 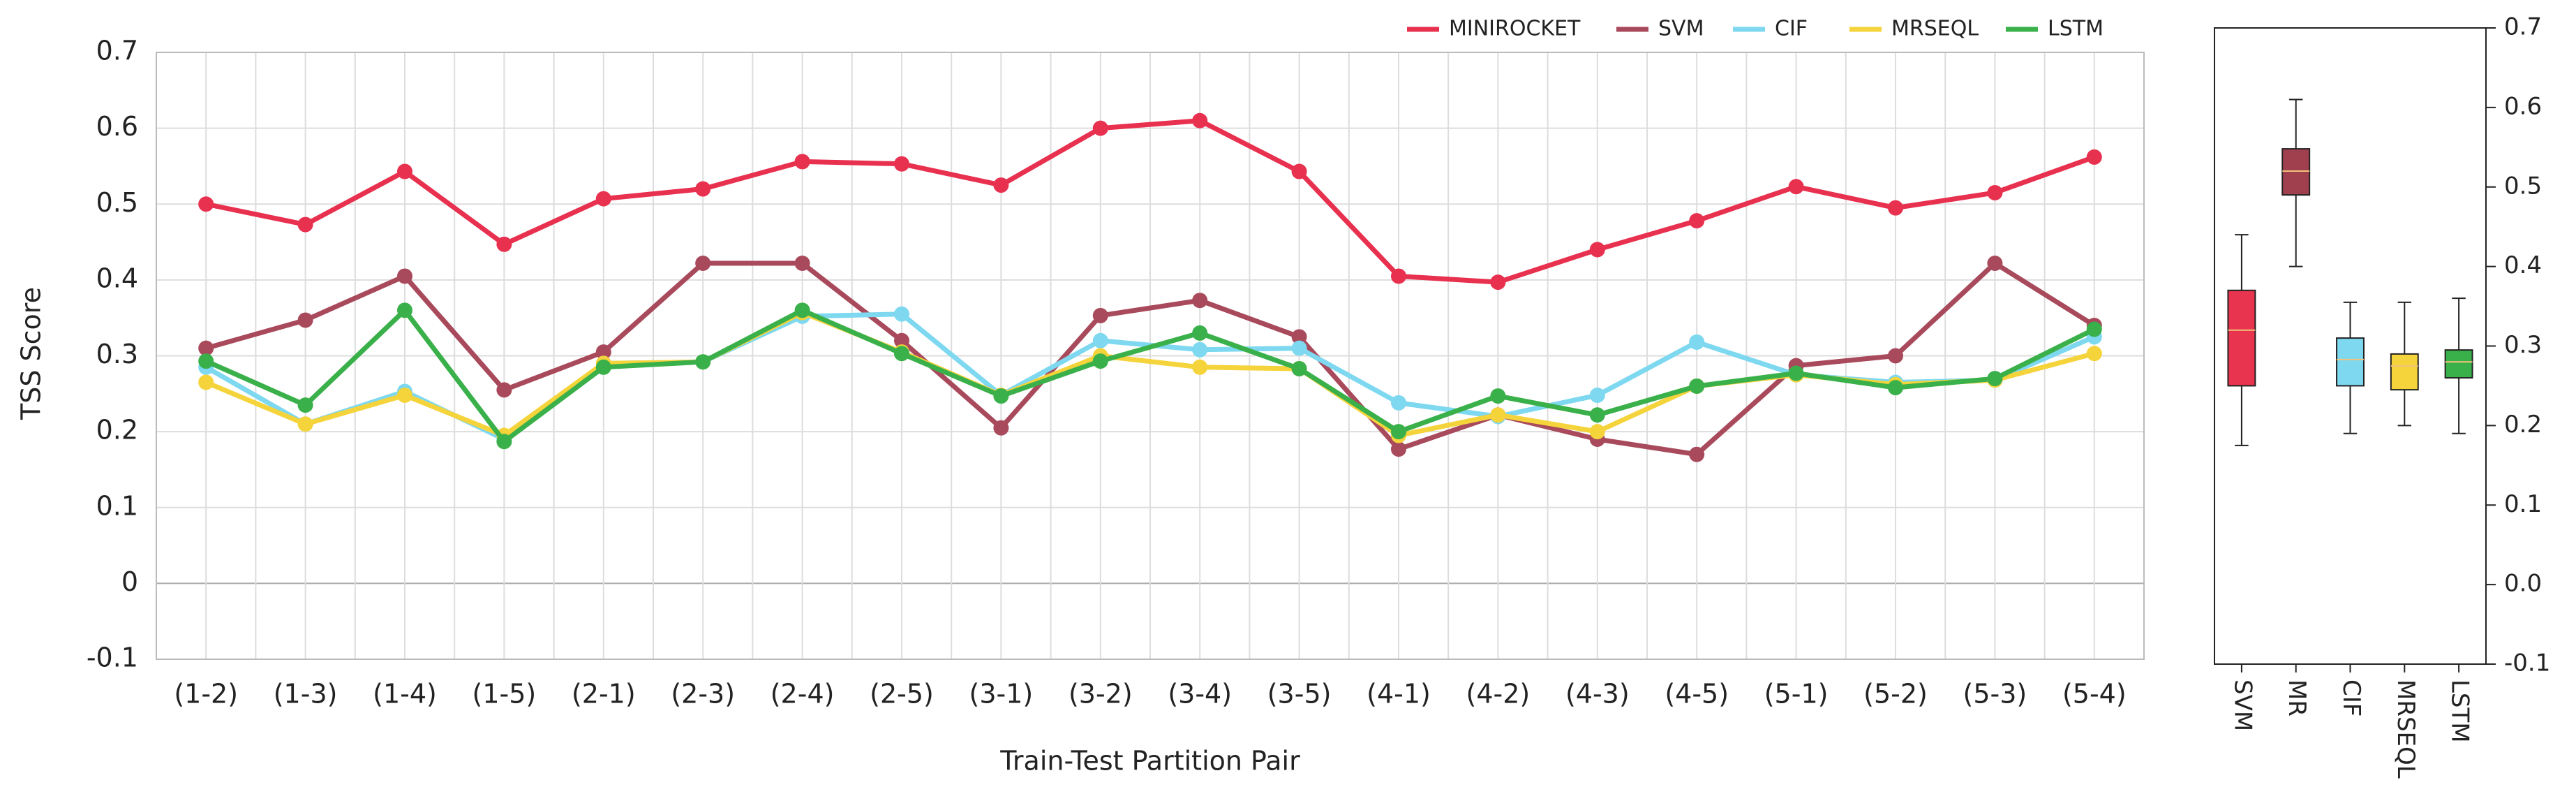 What do you see at coordinates (1935, 29) in the screenshot?
I see `legend-label: MRSEQL` at bounding box center [1935, 29].